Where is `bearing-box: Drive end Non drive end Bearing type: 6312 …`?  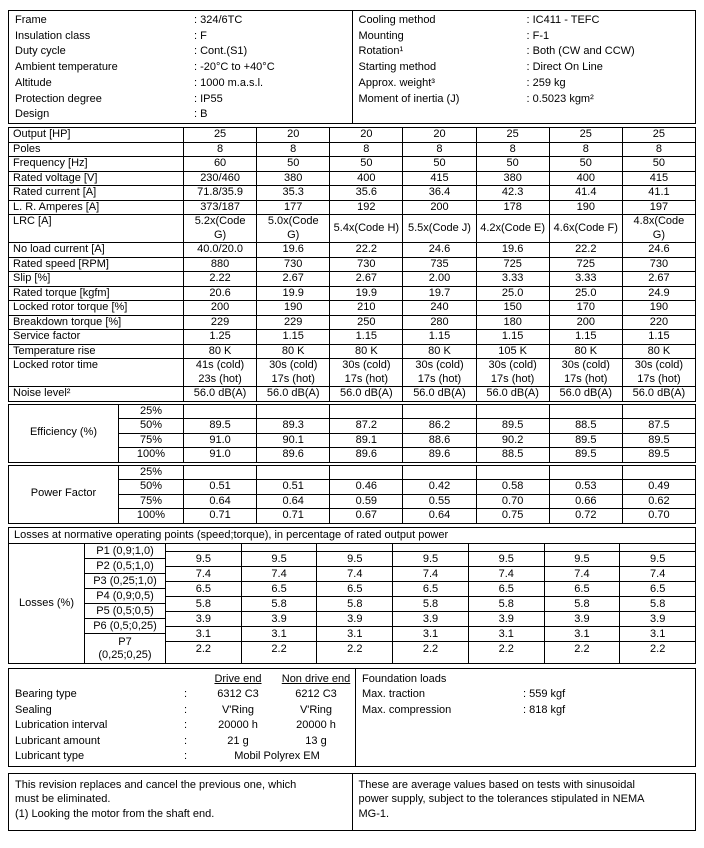 bearing-box: Drive end Non drive end Bearing type: 6312 … is located at coordinates (182, 717).